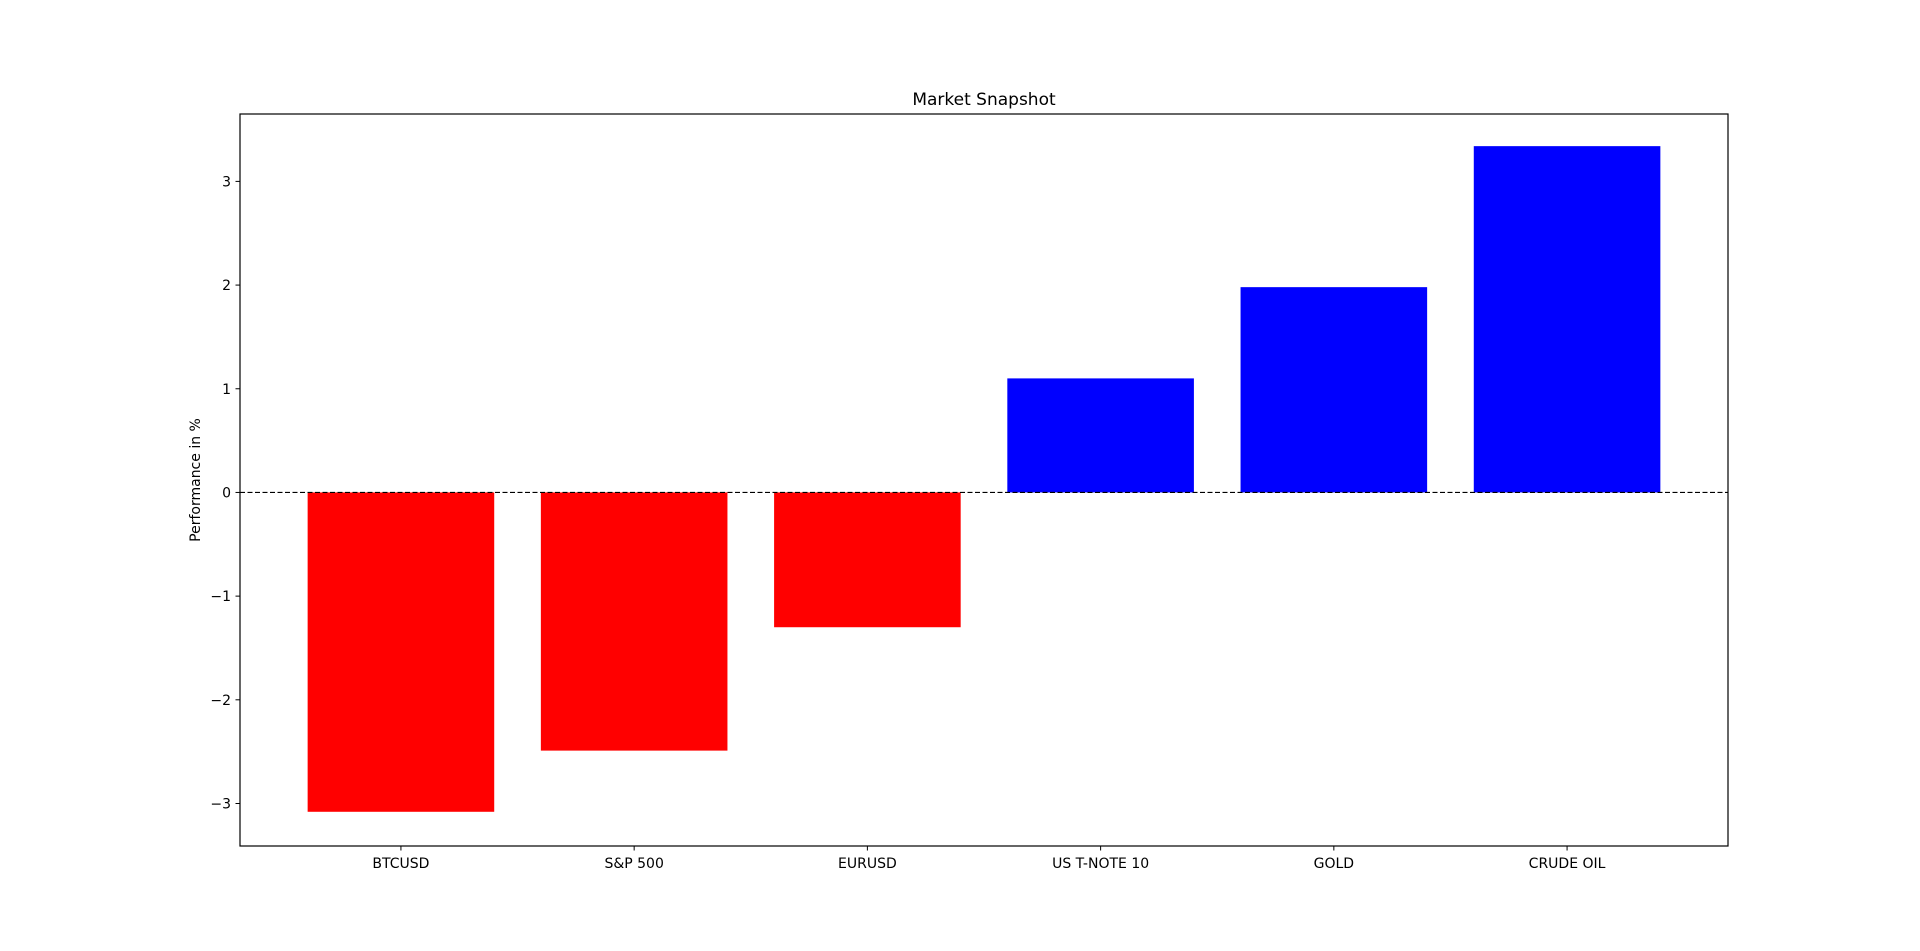  What do you see at coordinates (226, 182) in the screenshot?
I see `y-tick-label: 3` at bounding box center [226, 182].